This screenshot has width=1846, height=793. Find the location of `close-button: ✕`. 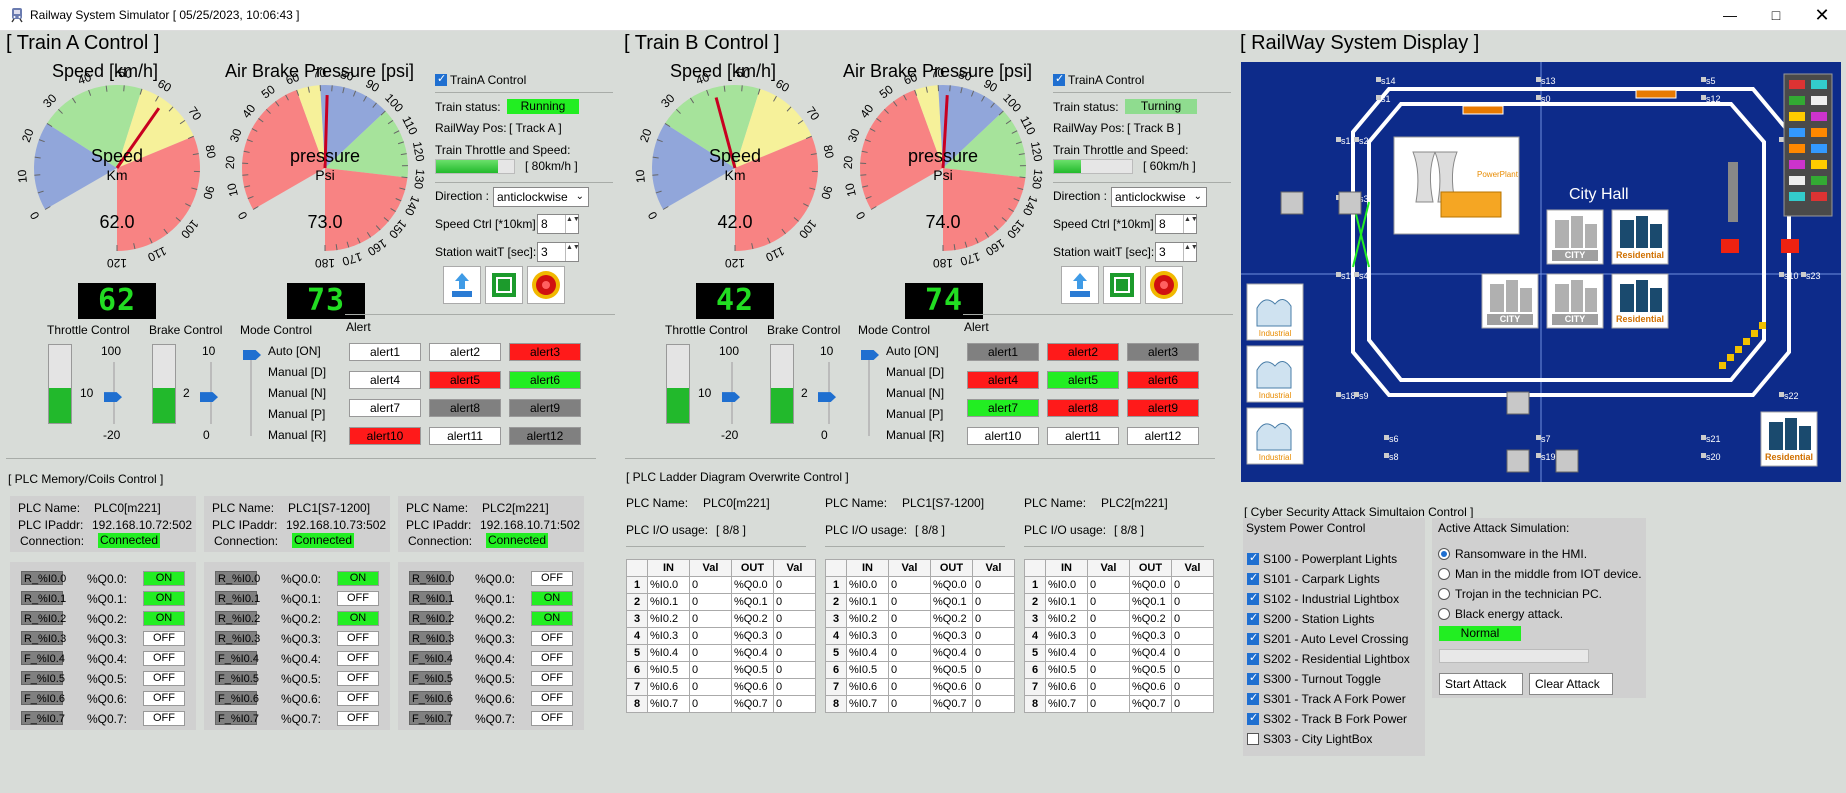

close-button: ✕ is located at coordinates (1822, 15).